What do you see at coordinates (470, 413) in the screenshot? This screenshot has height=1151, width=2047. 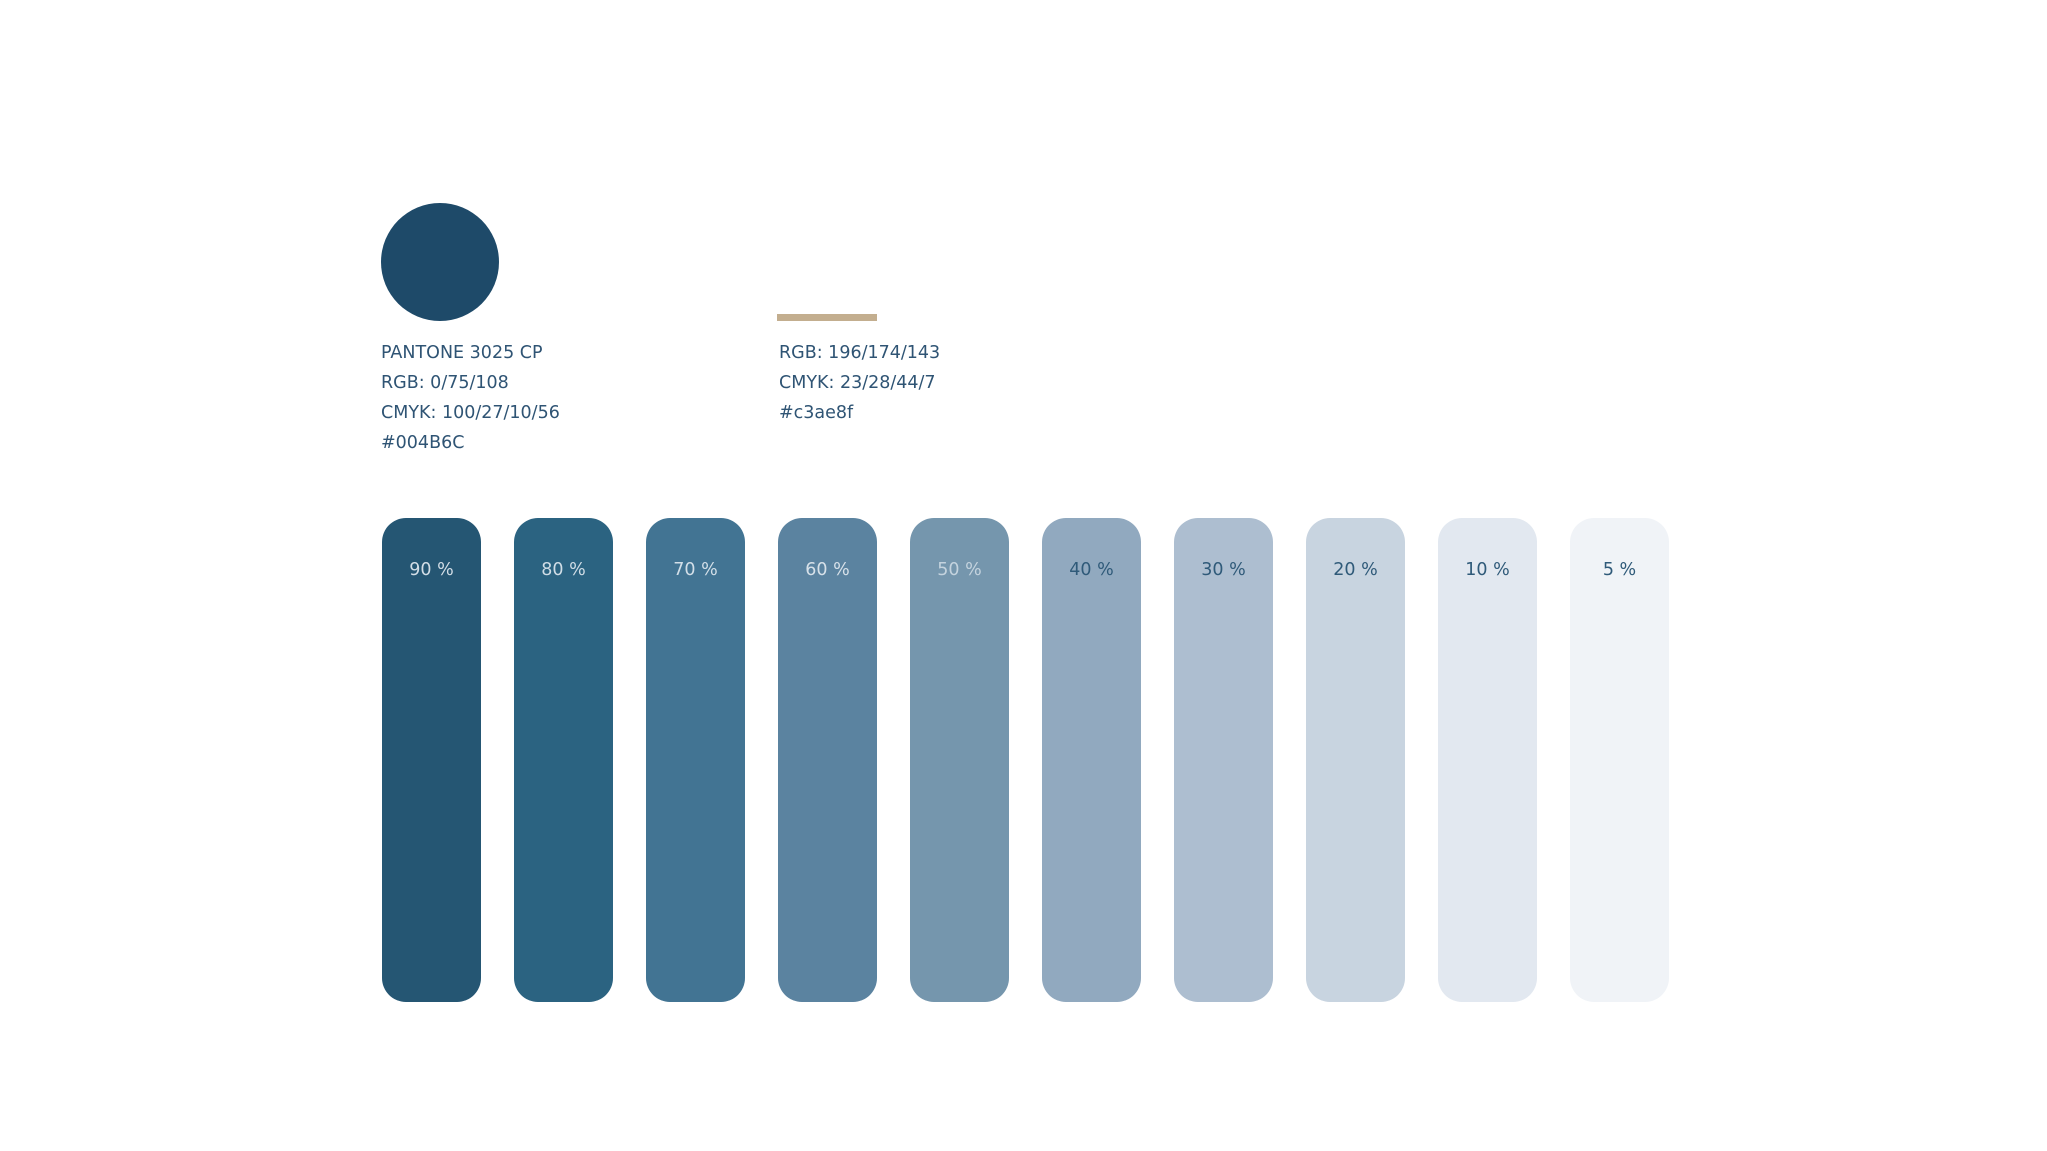 I see `primary-cmyk-value: CMYK: 100/27/10/56` at bounding box center [470, 413].